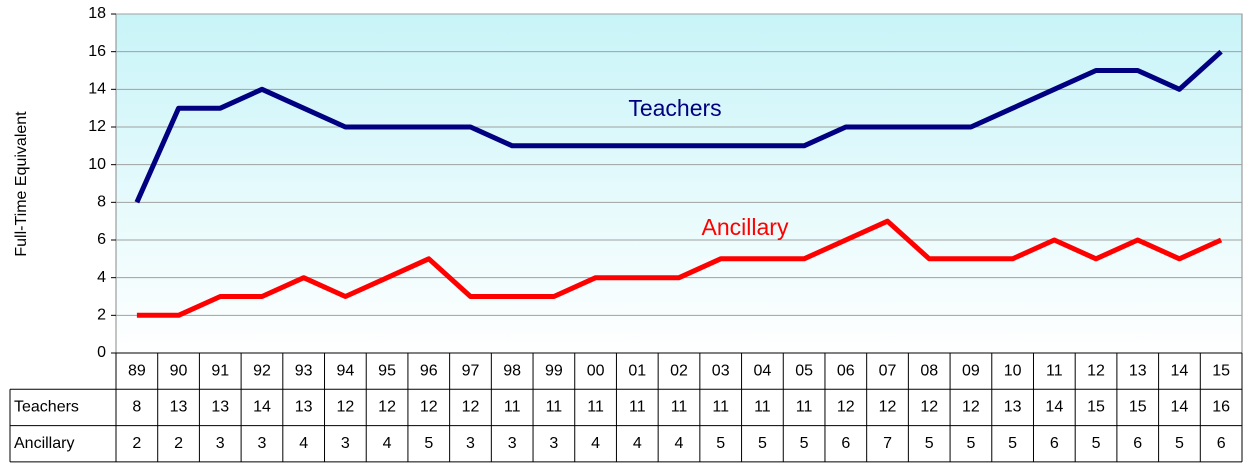 This screenshot has height=464, width=1248. What do you see at coordinates (637, 370) in the screenshot?
I see `x-tick-label: 01` at bounding box center [637, 370].